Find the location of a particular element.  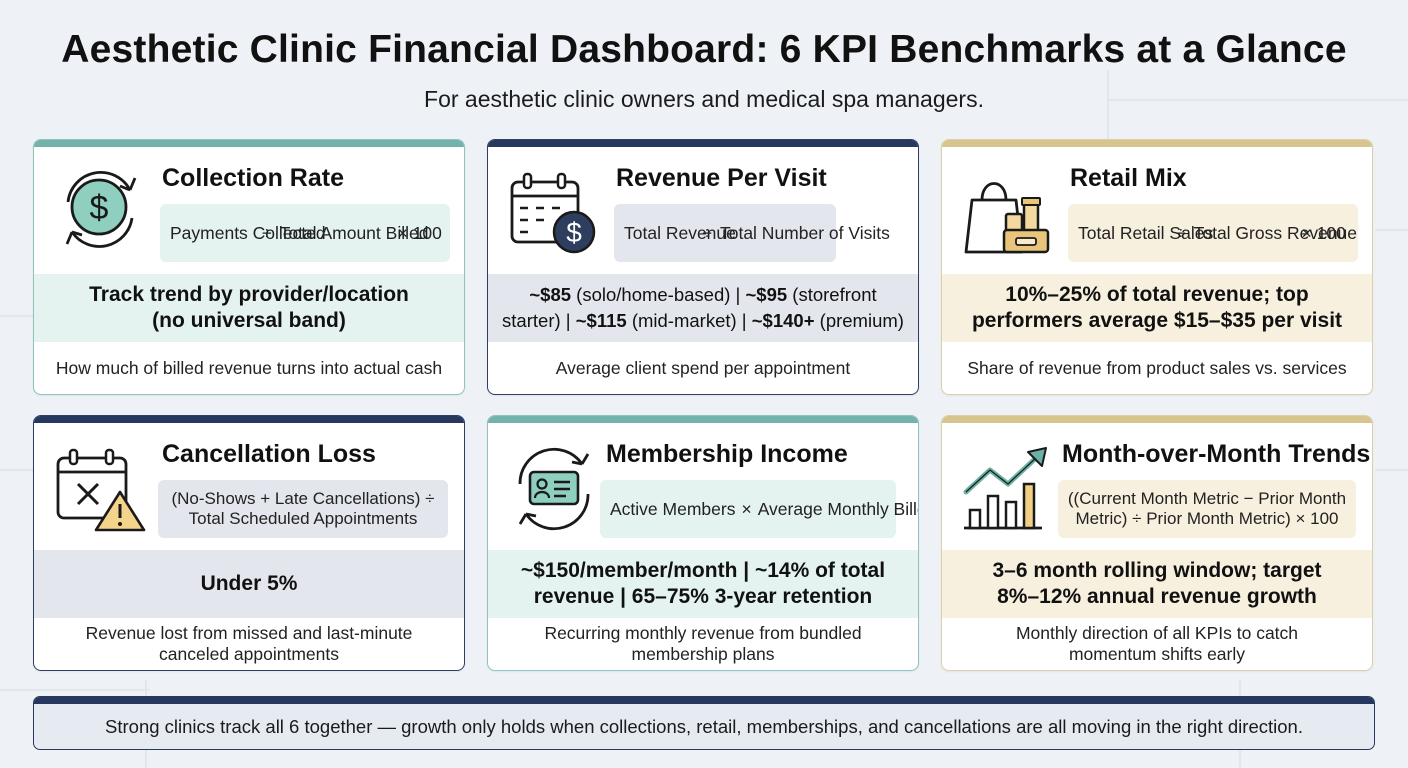

formula-operator: × is located at coordinates (746, 509).